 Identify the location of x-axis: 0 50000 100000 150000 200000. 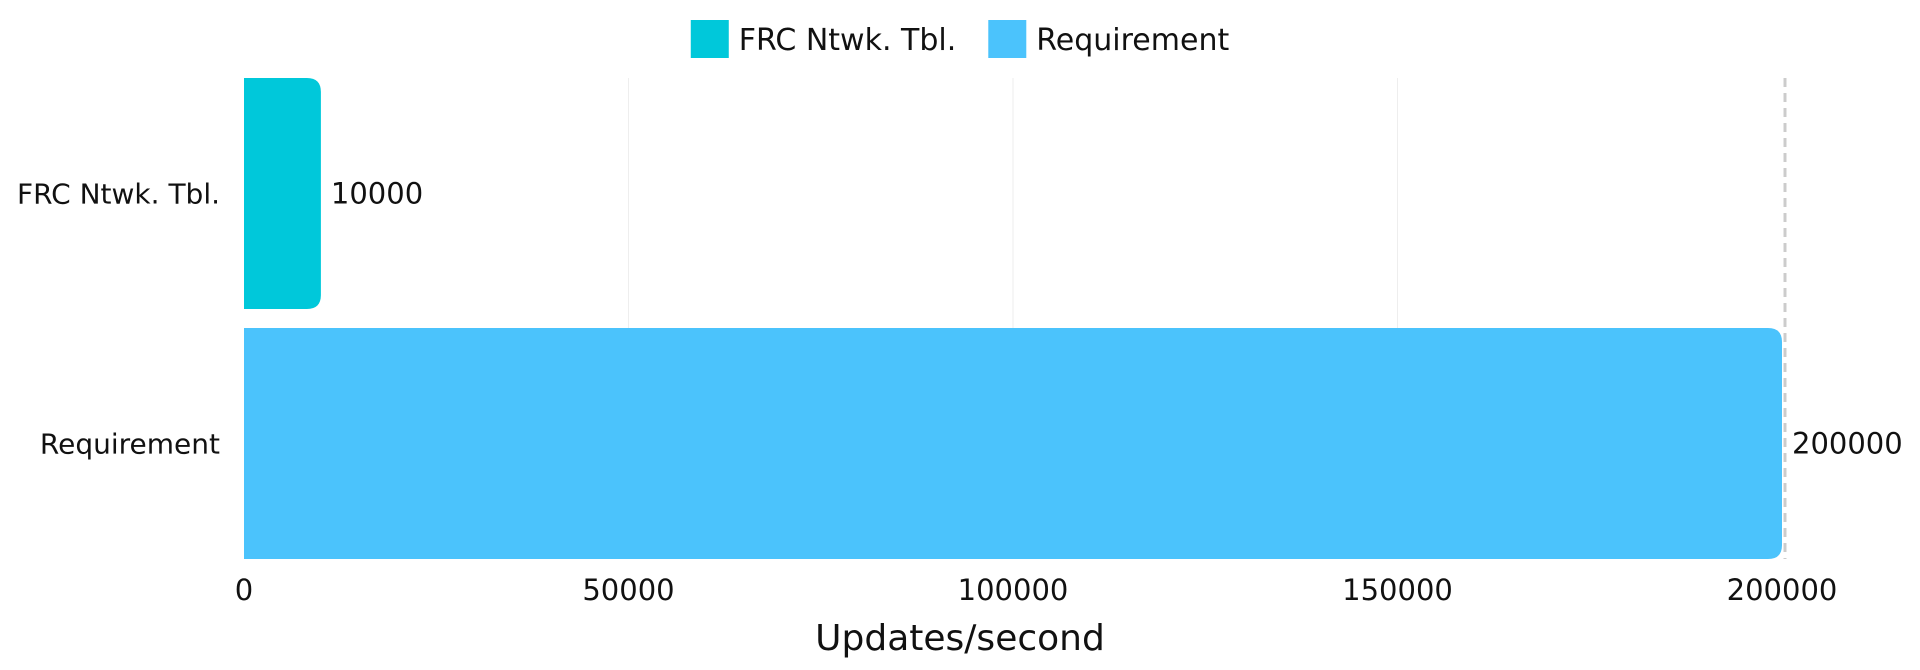
(1036, 590).